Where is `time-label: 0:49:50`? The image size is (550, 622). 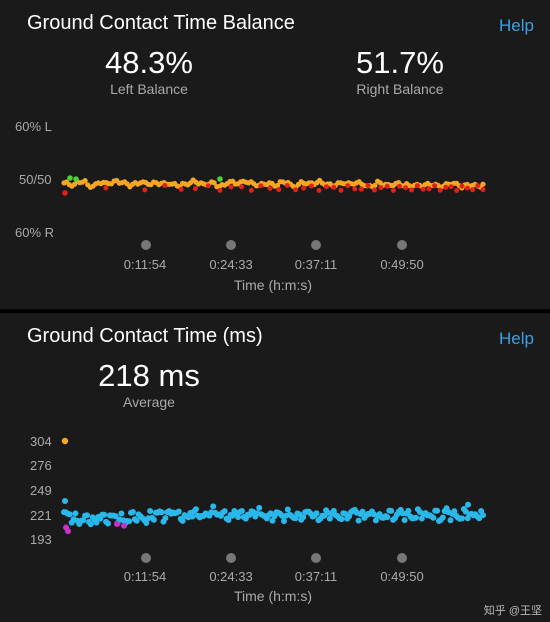
time-label: 0:49:50 is located at coordinates (402, 576).